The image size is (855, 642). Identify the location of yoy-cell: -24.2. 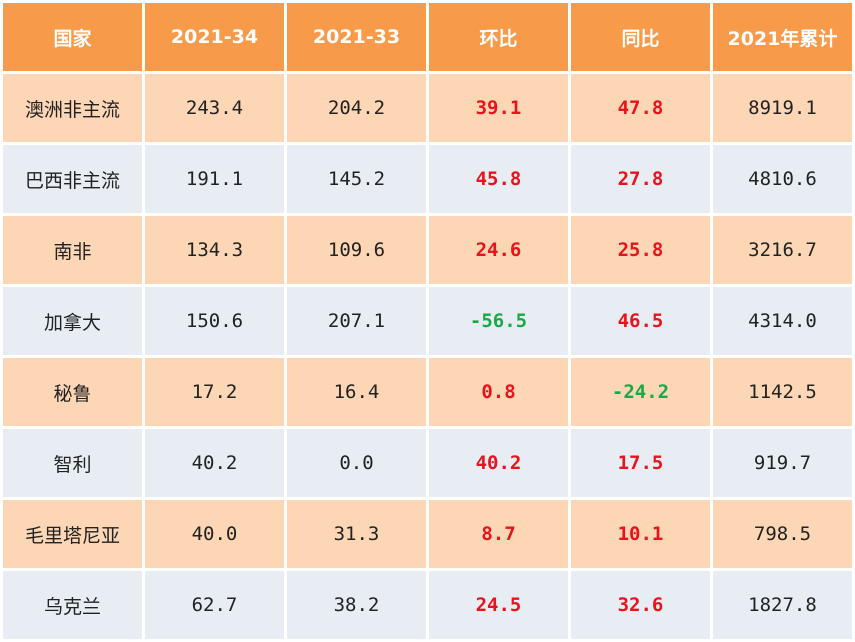
(640, 392).